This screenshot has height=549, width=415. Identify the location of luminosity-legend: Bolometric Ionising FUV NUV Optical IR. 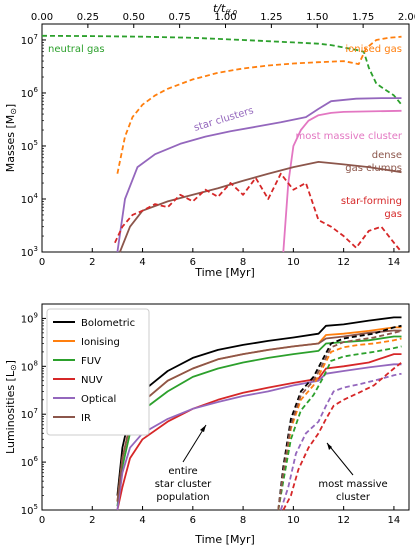
(98, 372).